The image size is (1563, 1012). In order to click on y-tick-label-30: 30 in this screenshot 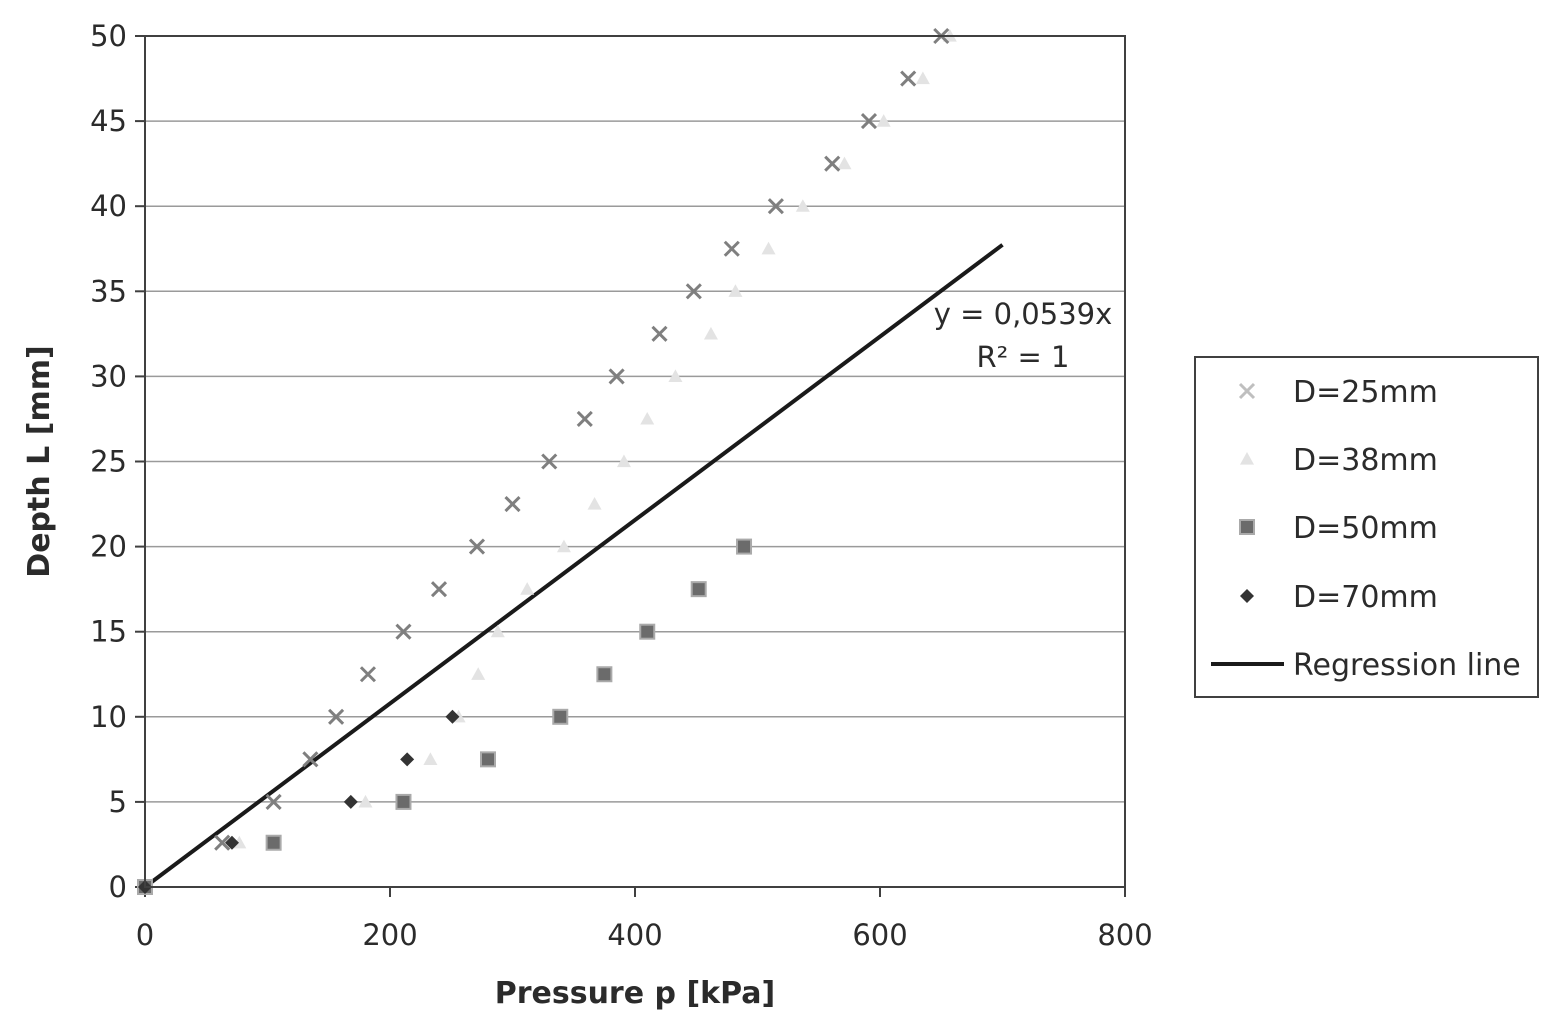, I will do `click(108, 376)`.